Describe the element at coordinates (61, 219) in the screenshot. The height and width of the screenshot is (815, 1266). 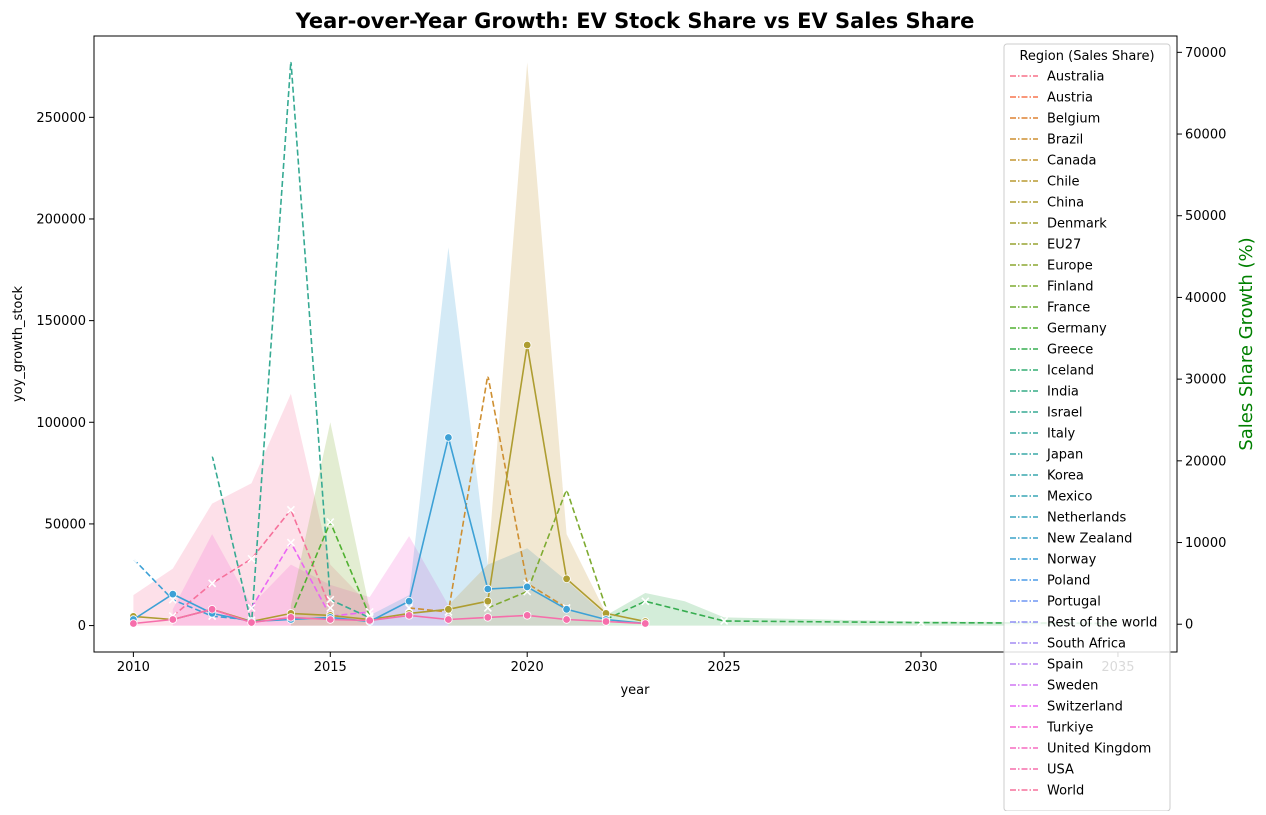
I see `y-left-tick-label-4: 200000` at that location.